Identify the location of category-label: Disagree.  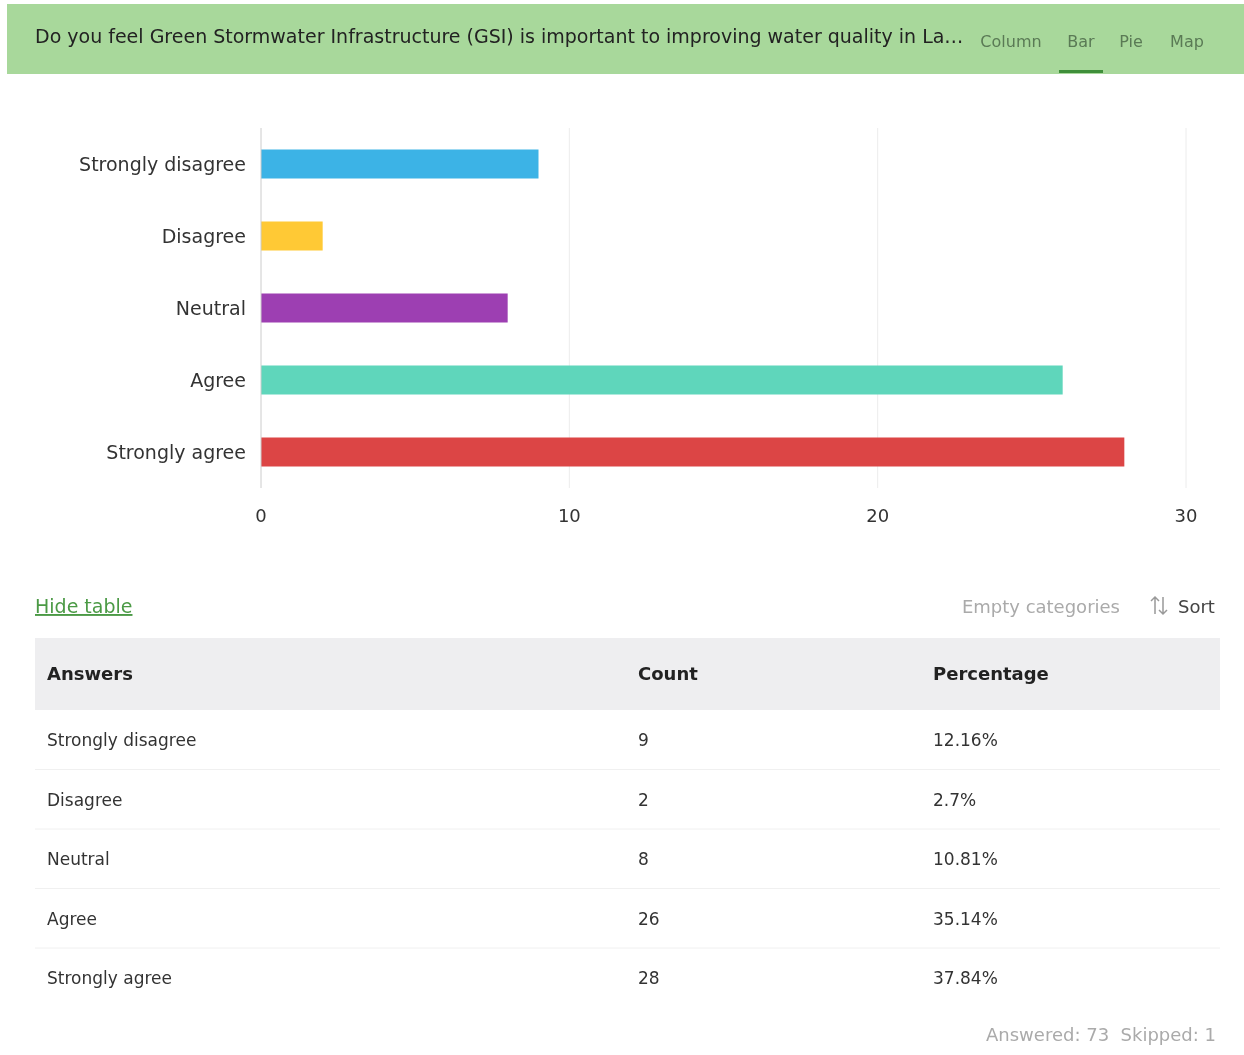
(85, 799).